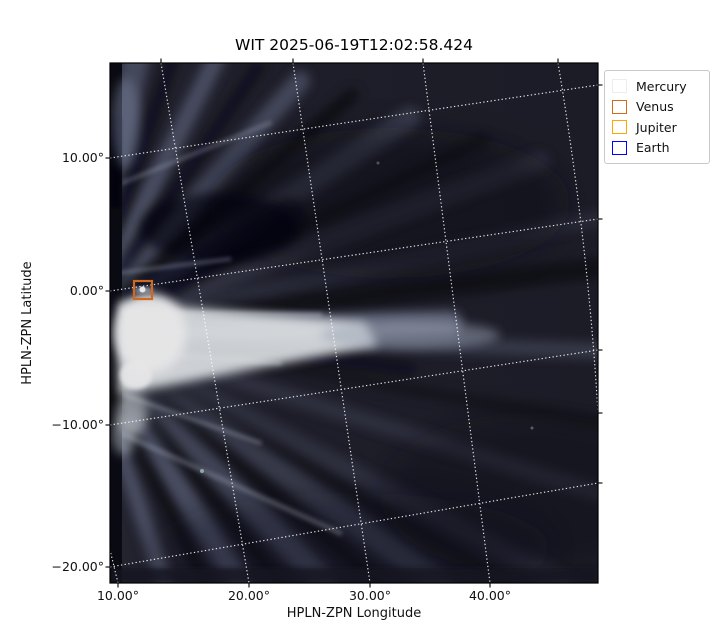  I want to click on grid-line-lat-m20, so click(354, 525).